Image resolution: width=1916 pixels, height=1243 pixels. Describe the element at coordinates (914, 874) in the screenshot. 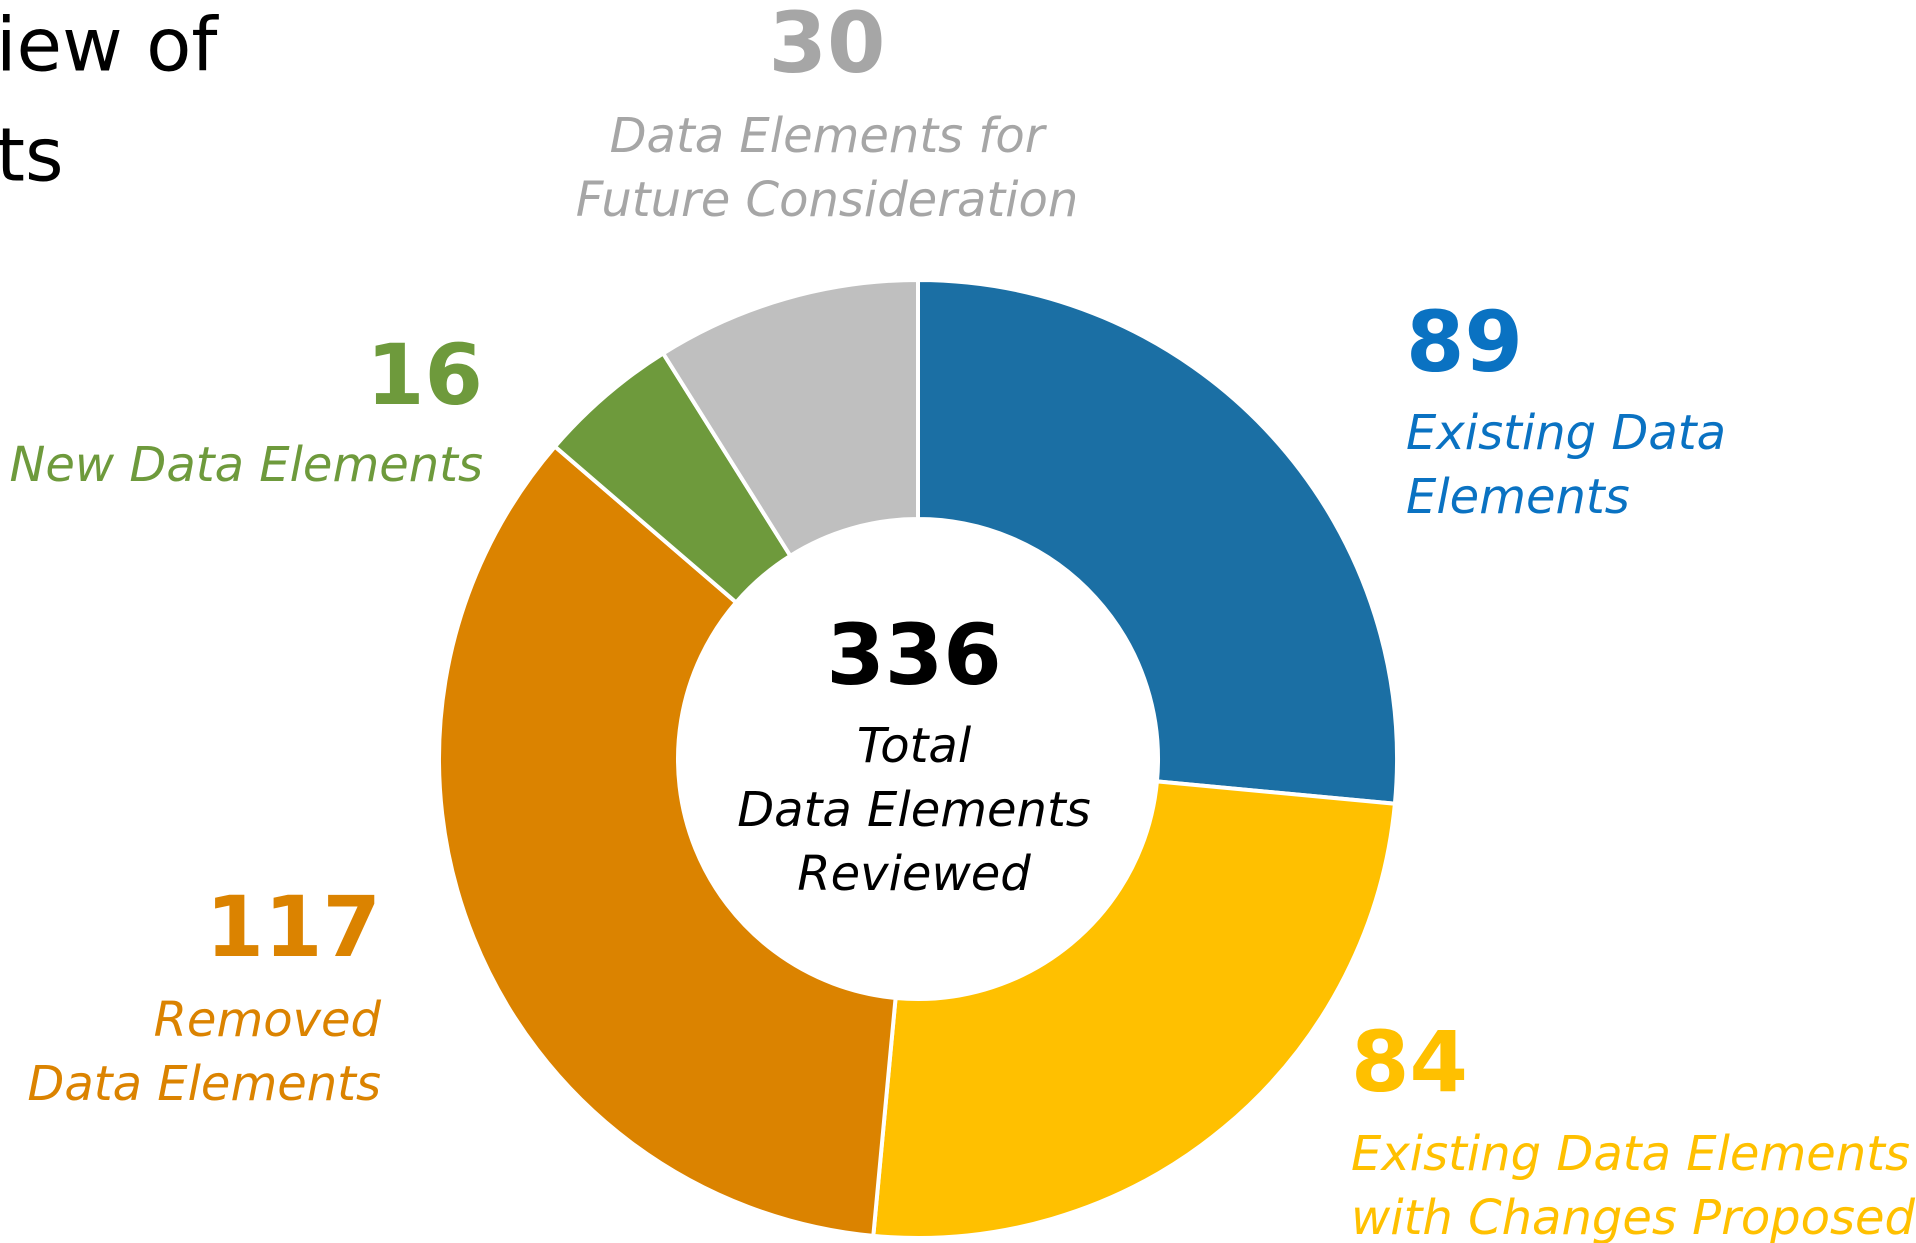

I see `center-label: Reviewed` at that location.